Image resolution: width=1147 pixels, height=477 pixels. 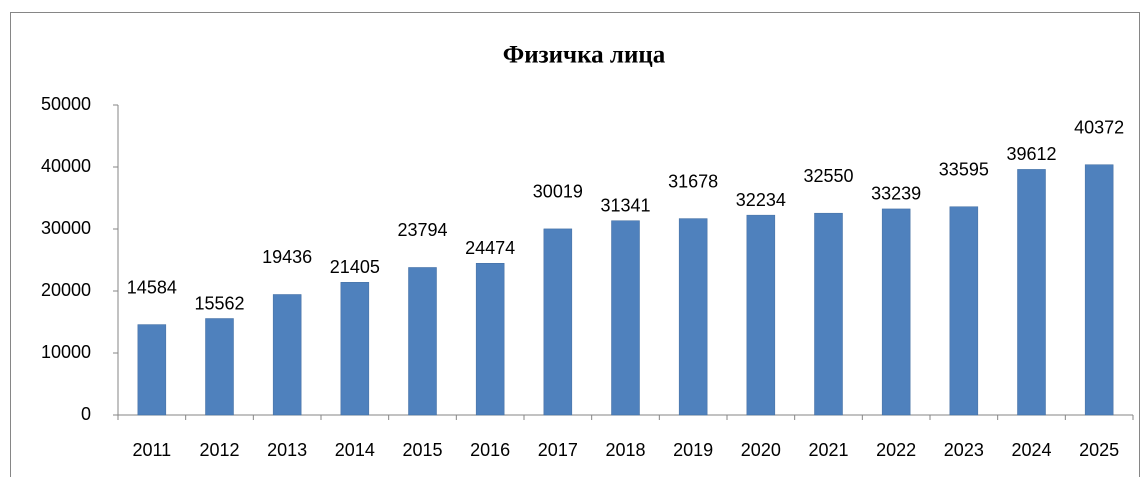 I want to click on x-tick-label: 2017, so click(x=558, y=450).